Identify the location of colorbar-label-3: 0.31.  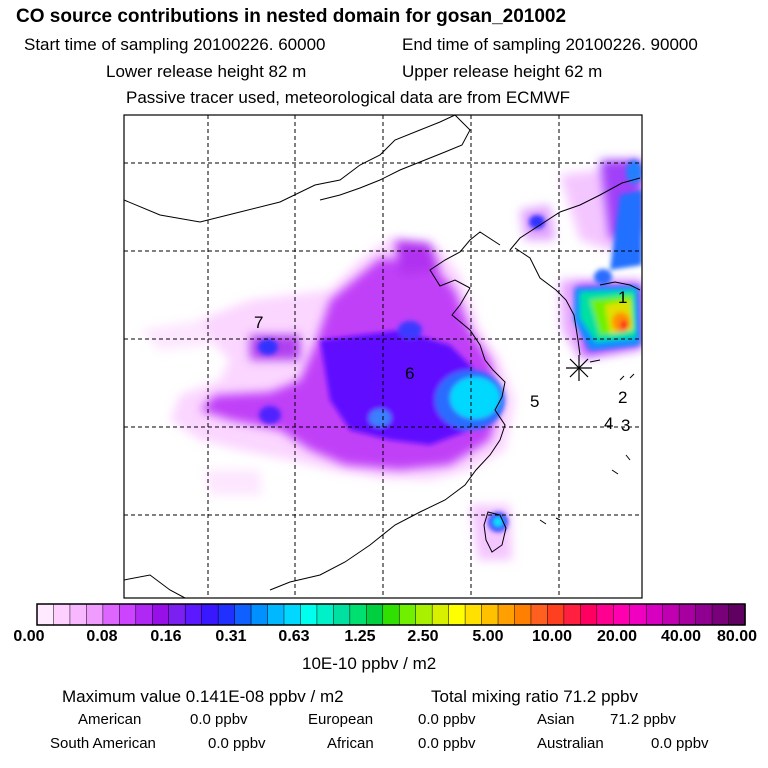
(231, 636).